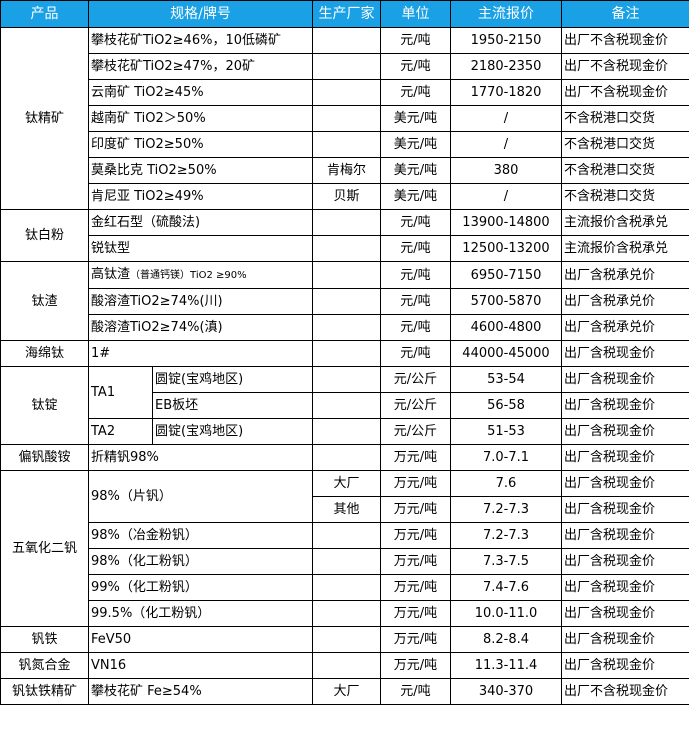 This screenshot has width=689, height=735. I want to click on product-cell: 钒铁, so click(44, 639).